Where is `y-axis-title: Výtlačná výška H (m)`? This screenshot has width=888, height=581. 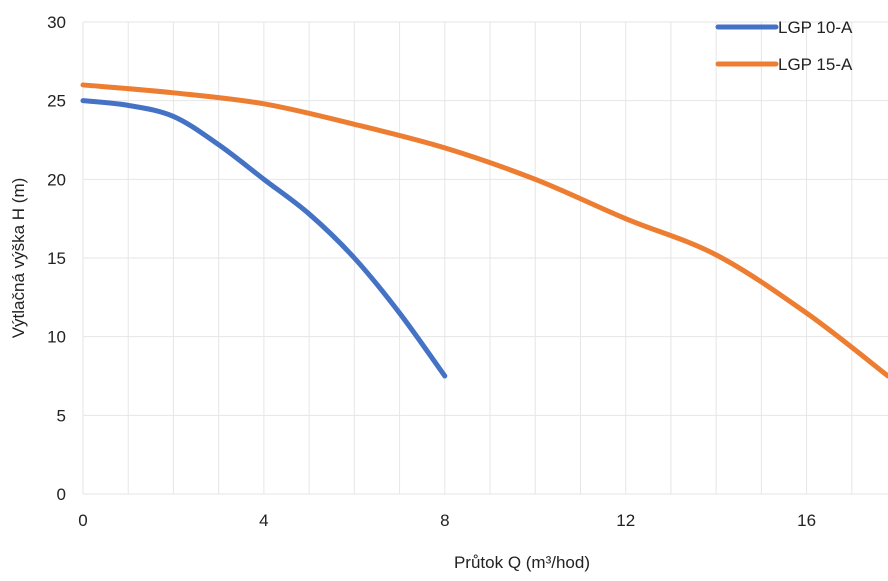 y-axis-title: Výtlačná výška H (m) is located at coordinates (18, 258).